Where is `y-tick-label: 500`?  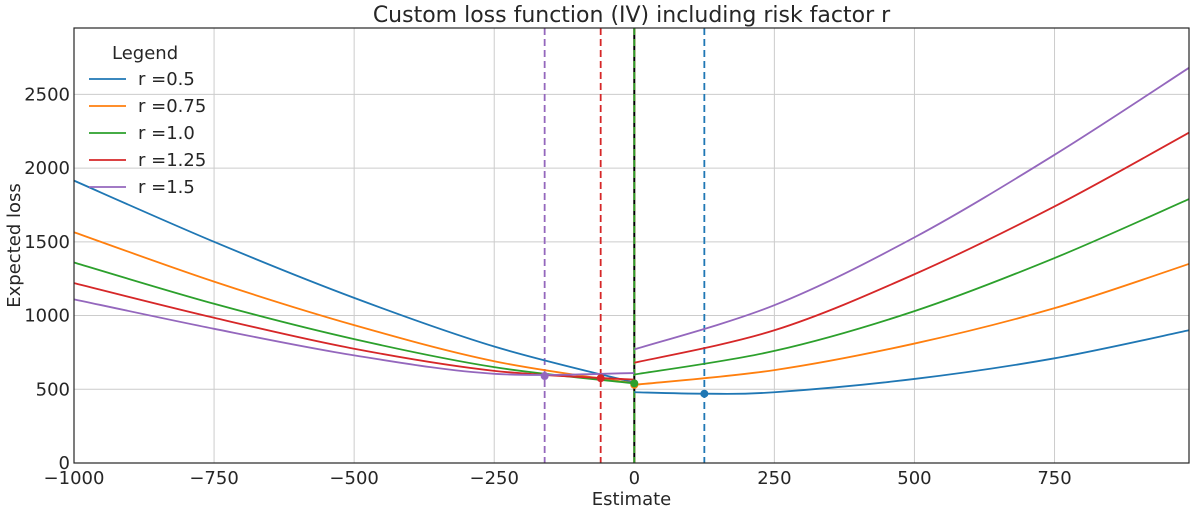 y-tick-label: 500 is located at coordinates (53, 389).